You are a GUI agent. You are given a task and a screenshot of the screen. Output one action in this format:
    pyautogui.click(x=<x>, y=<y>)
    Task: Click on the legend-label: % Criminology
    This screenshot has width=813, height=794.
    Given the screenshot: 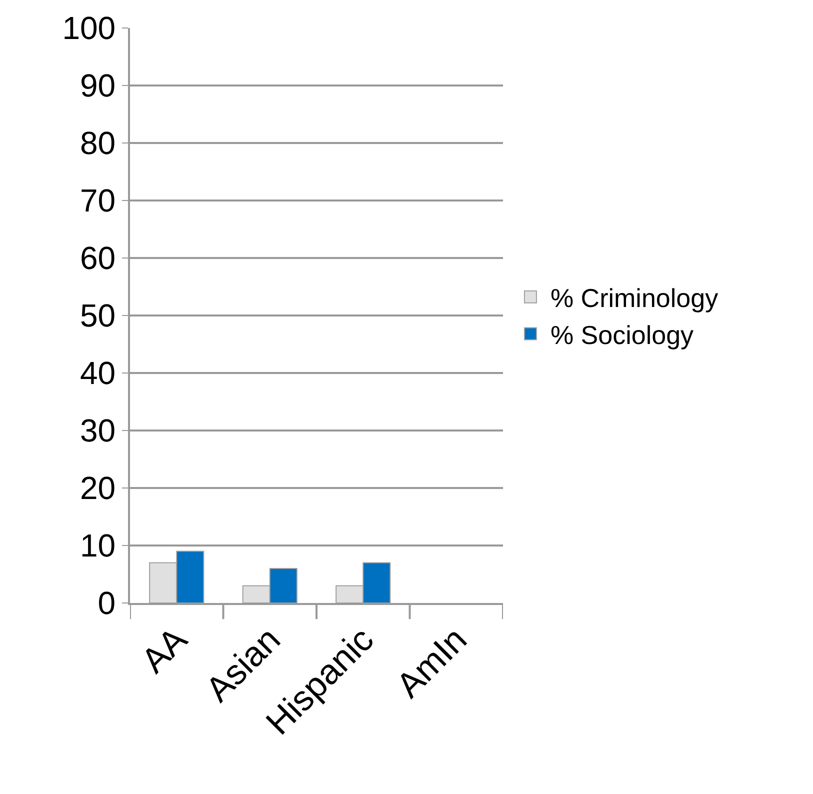 What is the action you would take?
    pyautogui.click(x=634, y=298)
    